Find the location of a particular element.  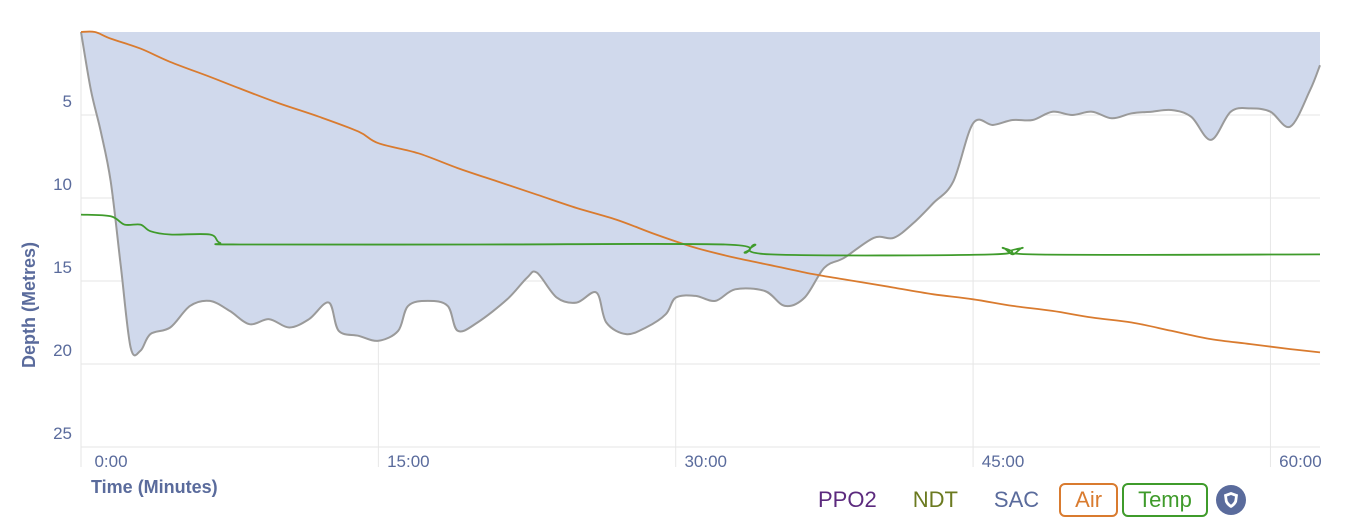

series-line-temp is located at coordinates (700, 235).